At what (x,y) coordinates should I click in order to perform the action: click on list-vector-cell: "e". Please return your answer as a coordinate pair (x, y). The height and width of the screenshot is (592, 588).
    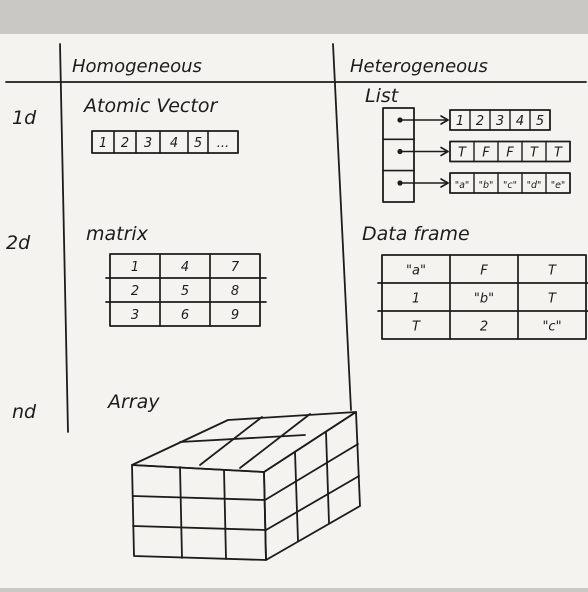
    Looking at the image, I should click on (558, 185).